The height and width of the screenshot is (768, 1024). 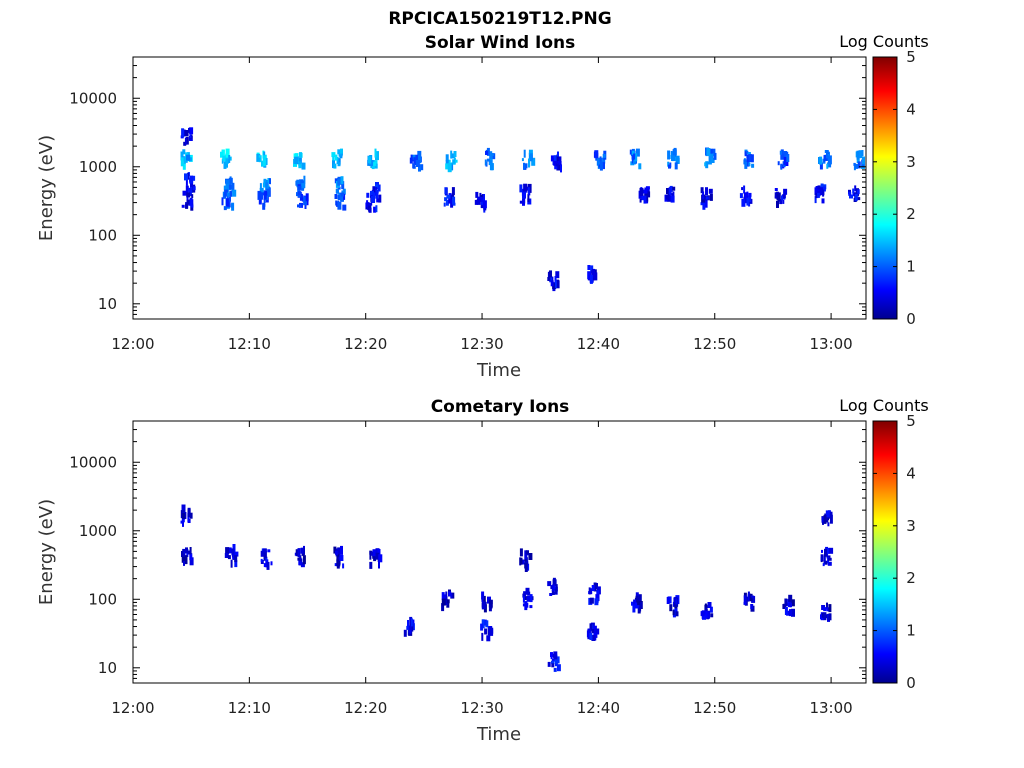 What do you see at coordinates (498, 734) in the screenshot?
I see `x-axis-label: Time` at bounding box center [498, 734].